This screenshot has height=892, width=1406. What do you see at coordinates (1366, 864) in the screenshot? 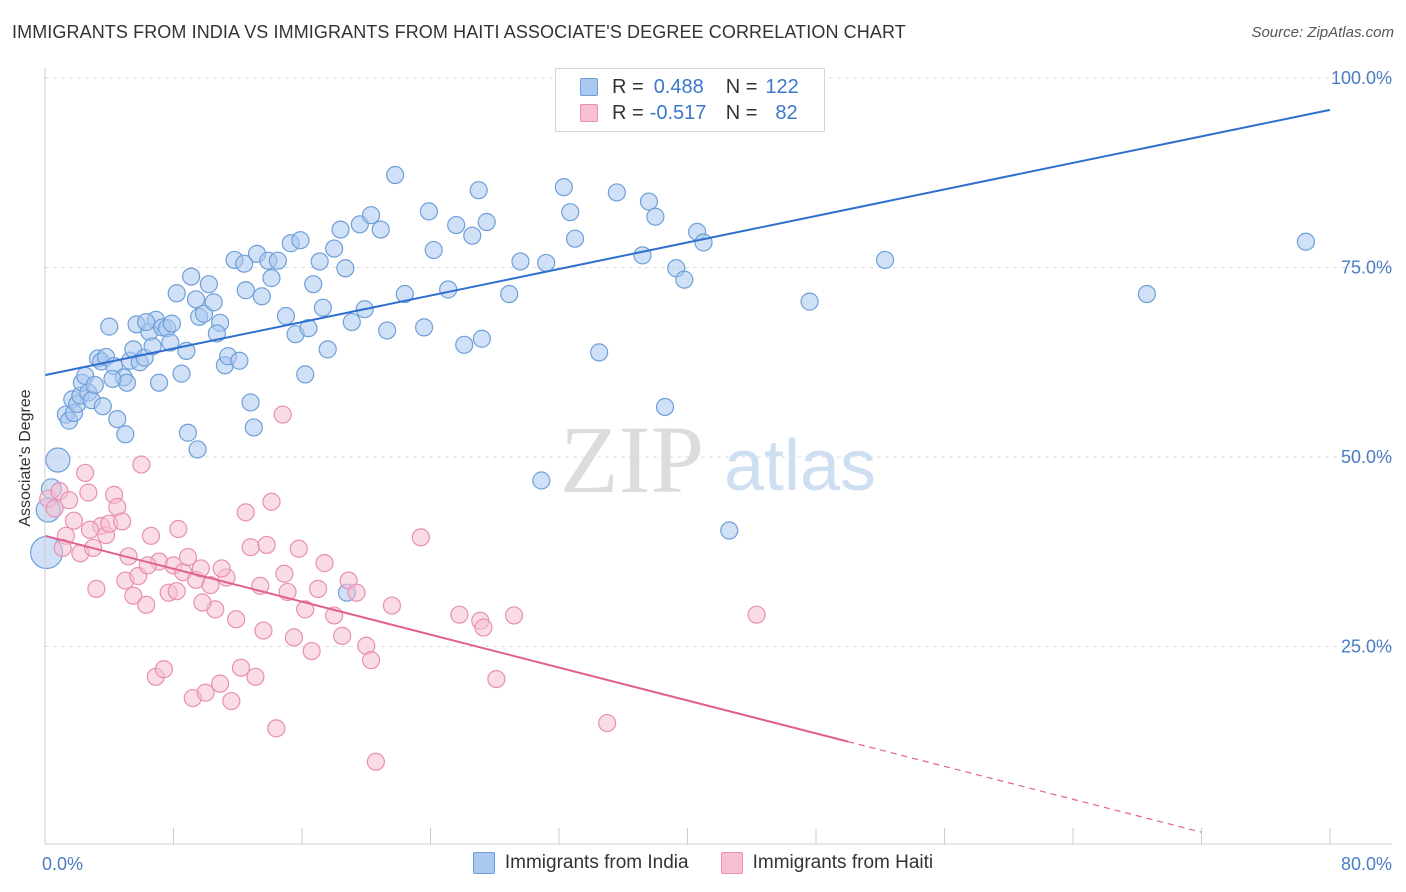
I see `x-tick-label: 80.0%` at bounding box center [1366, 864].